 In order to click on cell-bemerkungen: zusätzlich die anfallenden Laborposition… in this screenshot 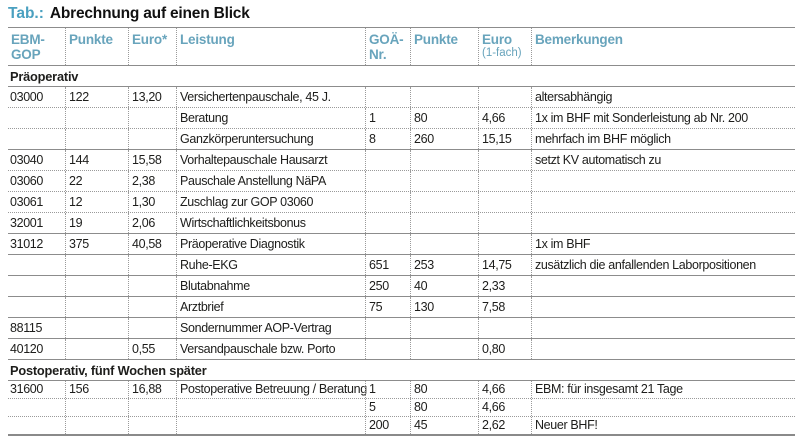, I will do `click(663, 265)`.